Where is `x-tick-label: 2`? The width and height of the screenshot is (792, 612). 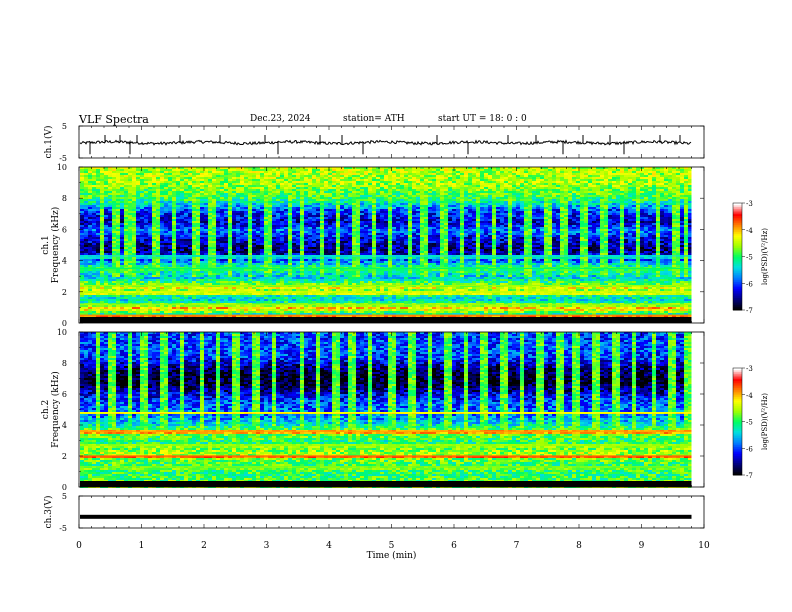
x-tick-label: 2 is located at coordinates (204, 546).